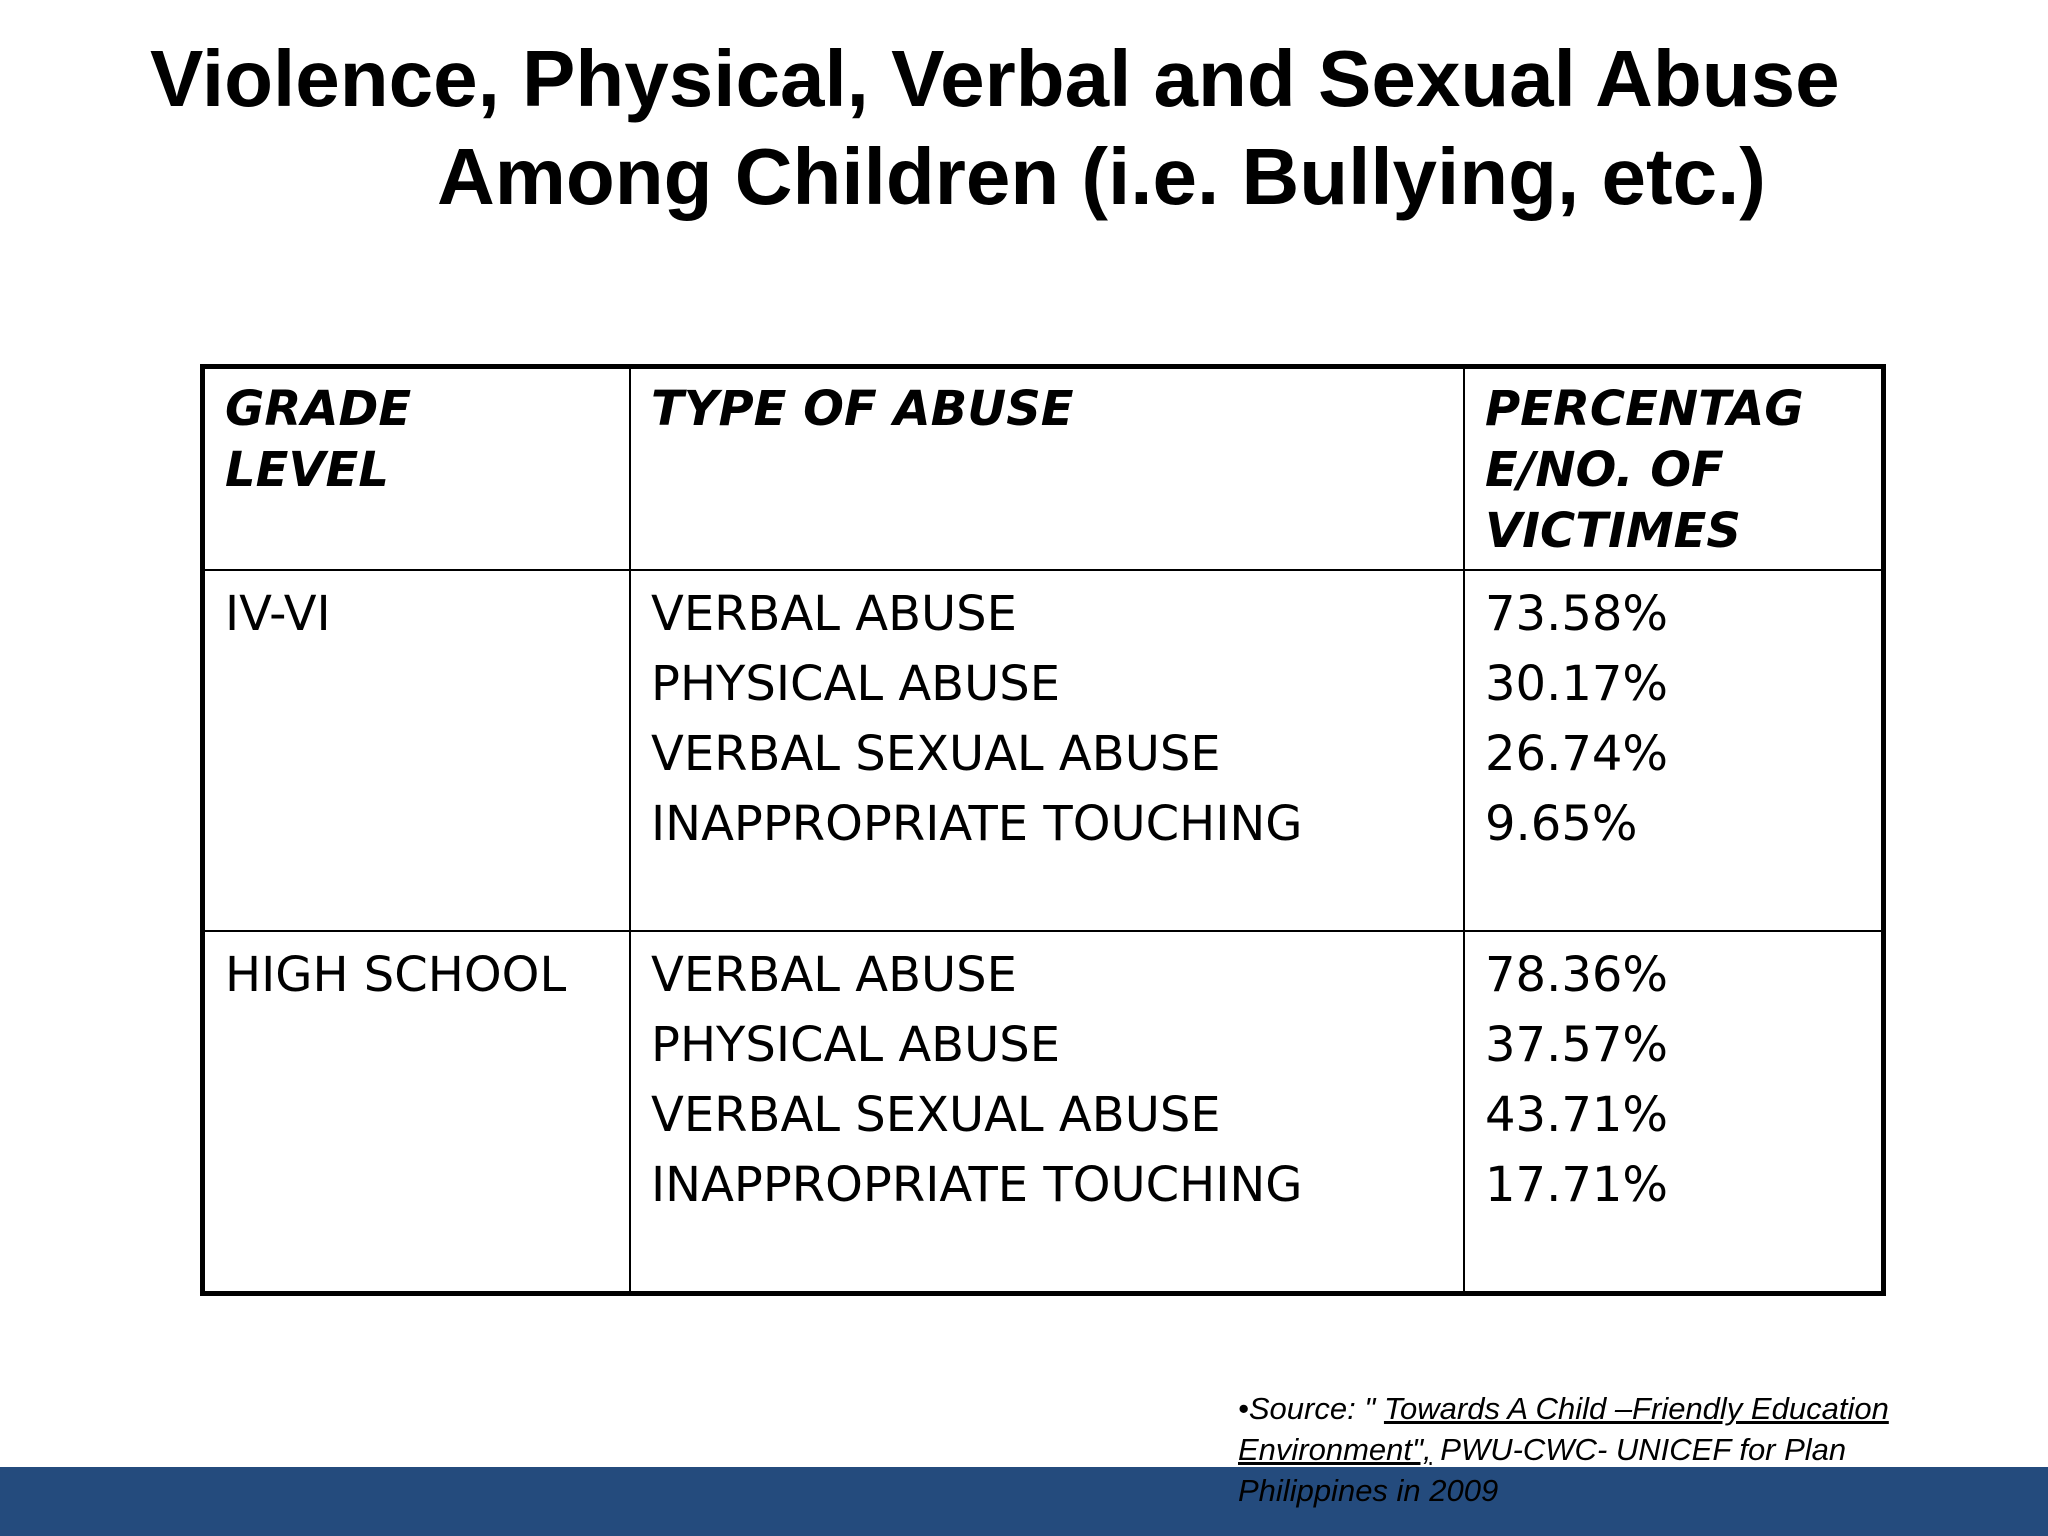 This screenshot has width=2048, height=1536. I want to click on header-grade-level: GRADE LEVEL, so click(416, 468).